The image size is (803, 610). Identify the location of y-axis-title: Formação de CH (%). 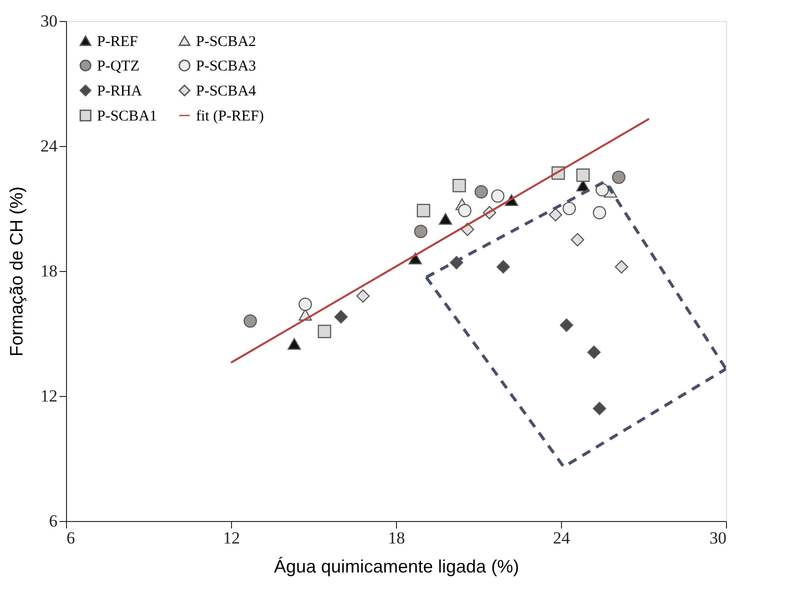
(16, 271).